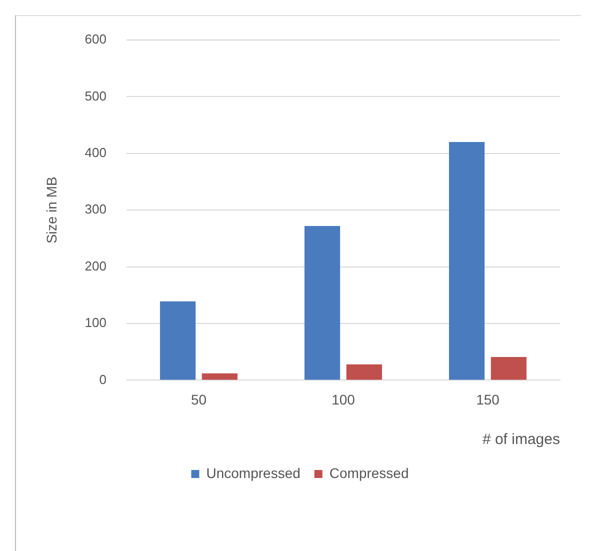 This screenshot has height=551, width=590. Describe the element at coordinates (253, 472) in the screenshot. I see `legend-label: Uncompressed` at that location.